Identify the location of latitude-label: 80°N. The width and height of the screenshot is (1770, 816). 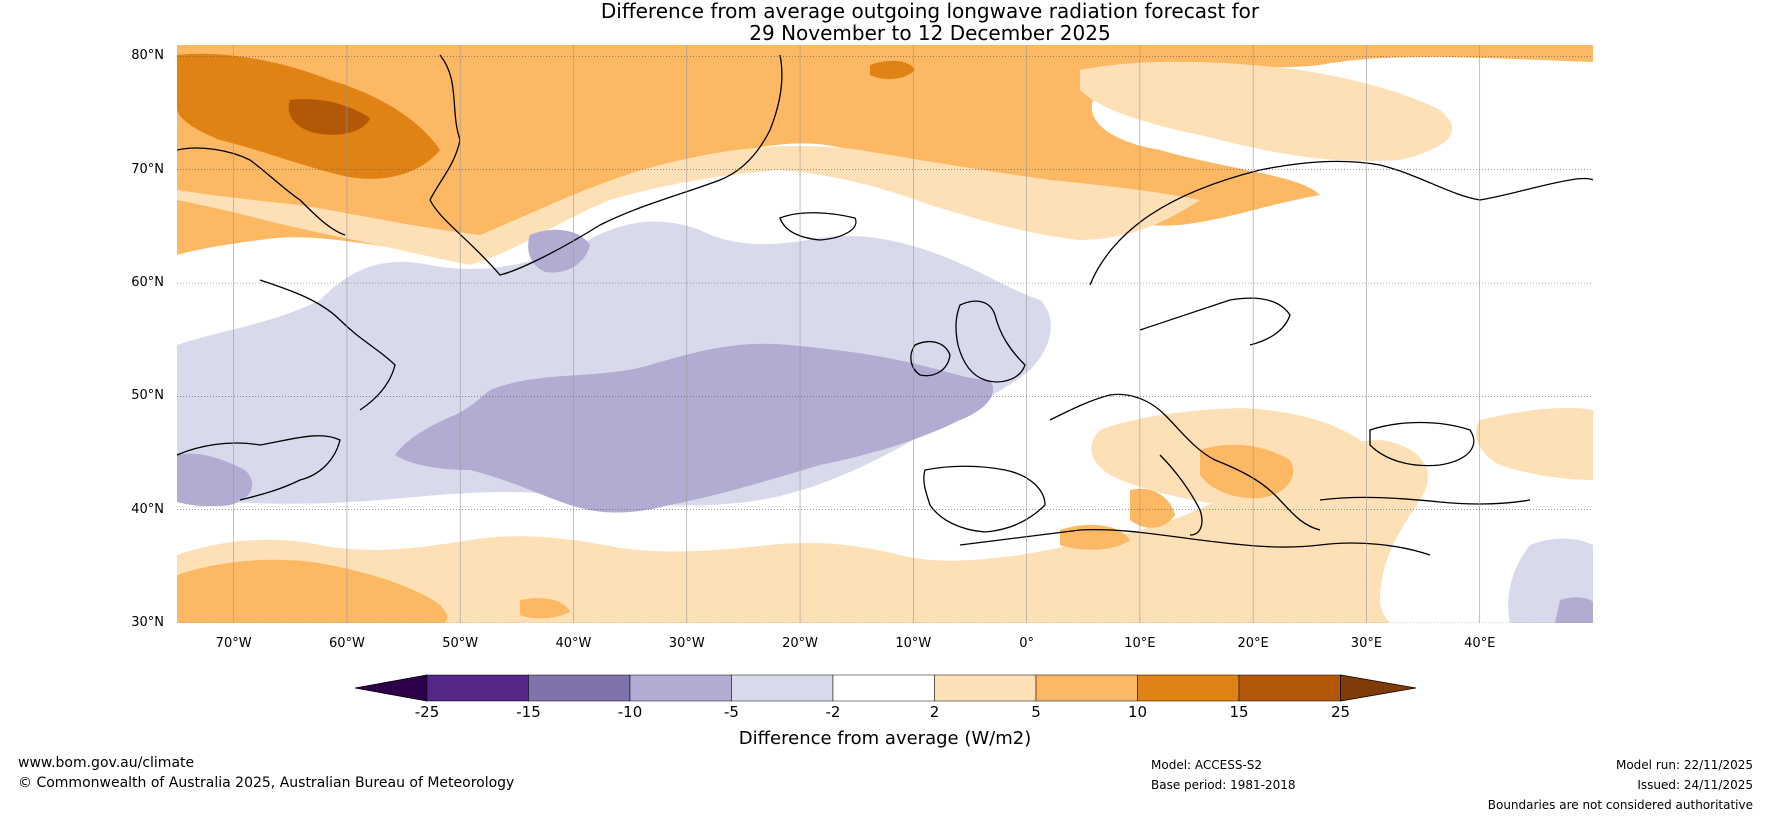
(147, 56).